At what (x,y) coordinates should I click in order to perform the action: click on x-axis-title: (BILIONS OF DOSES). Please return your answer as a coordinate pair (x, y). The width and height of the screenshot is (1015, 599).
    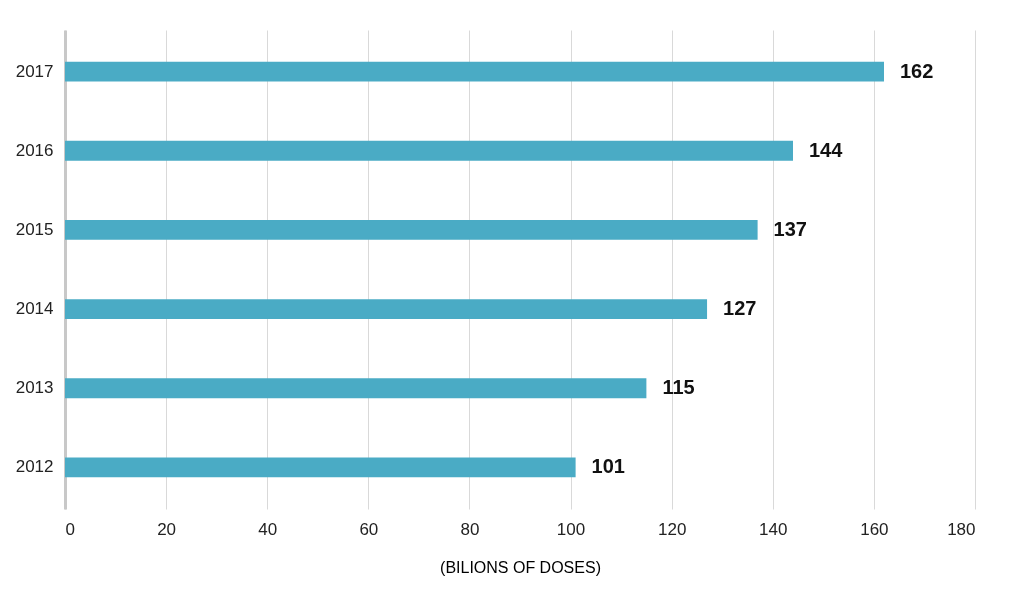
    Looking at the image, I should click on (520, 567).